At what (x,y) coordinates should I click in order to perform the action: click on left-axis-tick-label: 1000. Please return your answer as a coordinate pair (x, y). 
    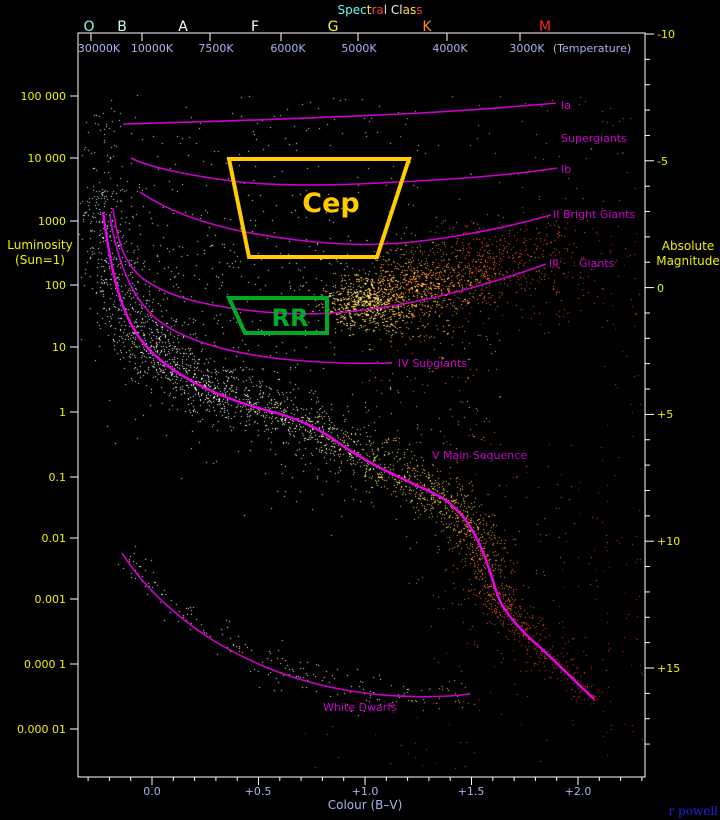
    Looking at the image, I should click on (52, 221).